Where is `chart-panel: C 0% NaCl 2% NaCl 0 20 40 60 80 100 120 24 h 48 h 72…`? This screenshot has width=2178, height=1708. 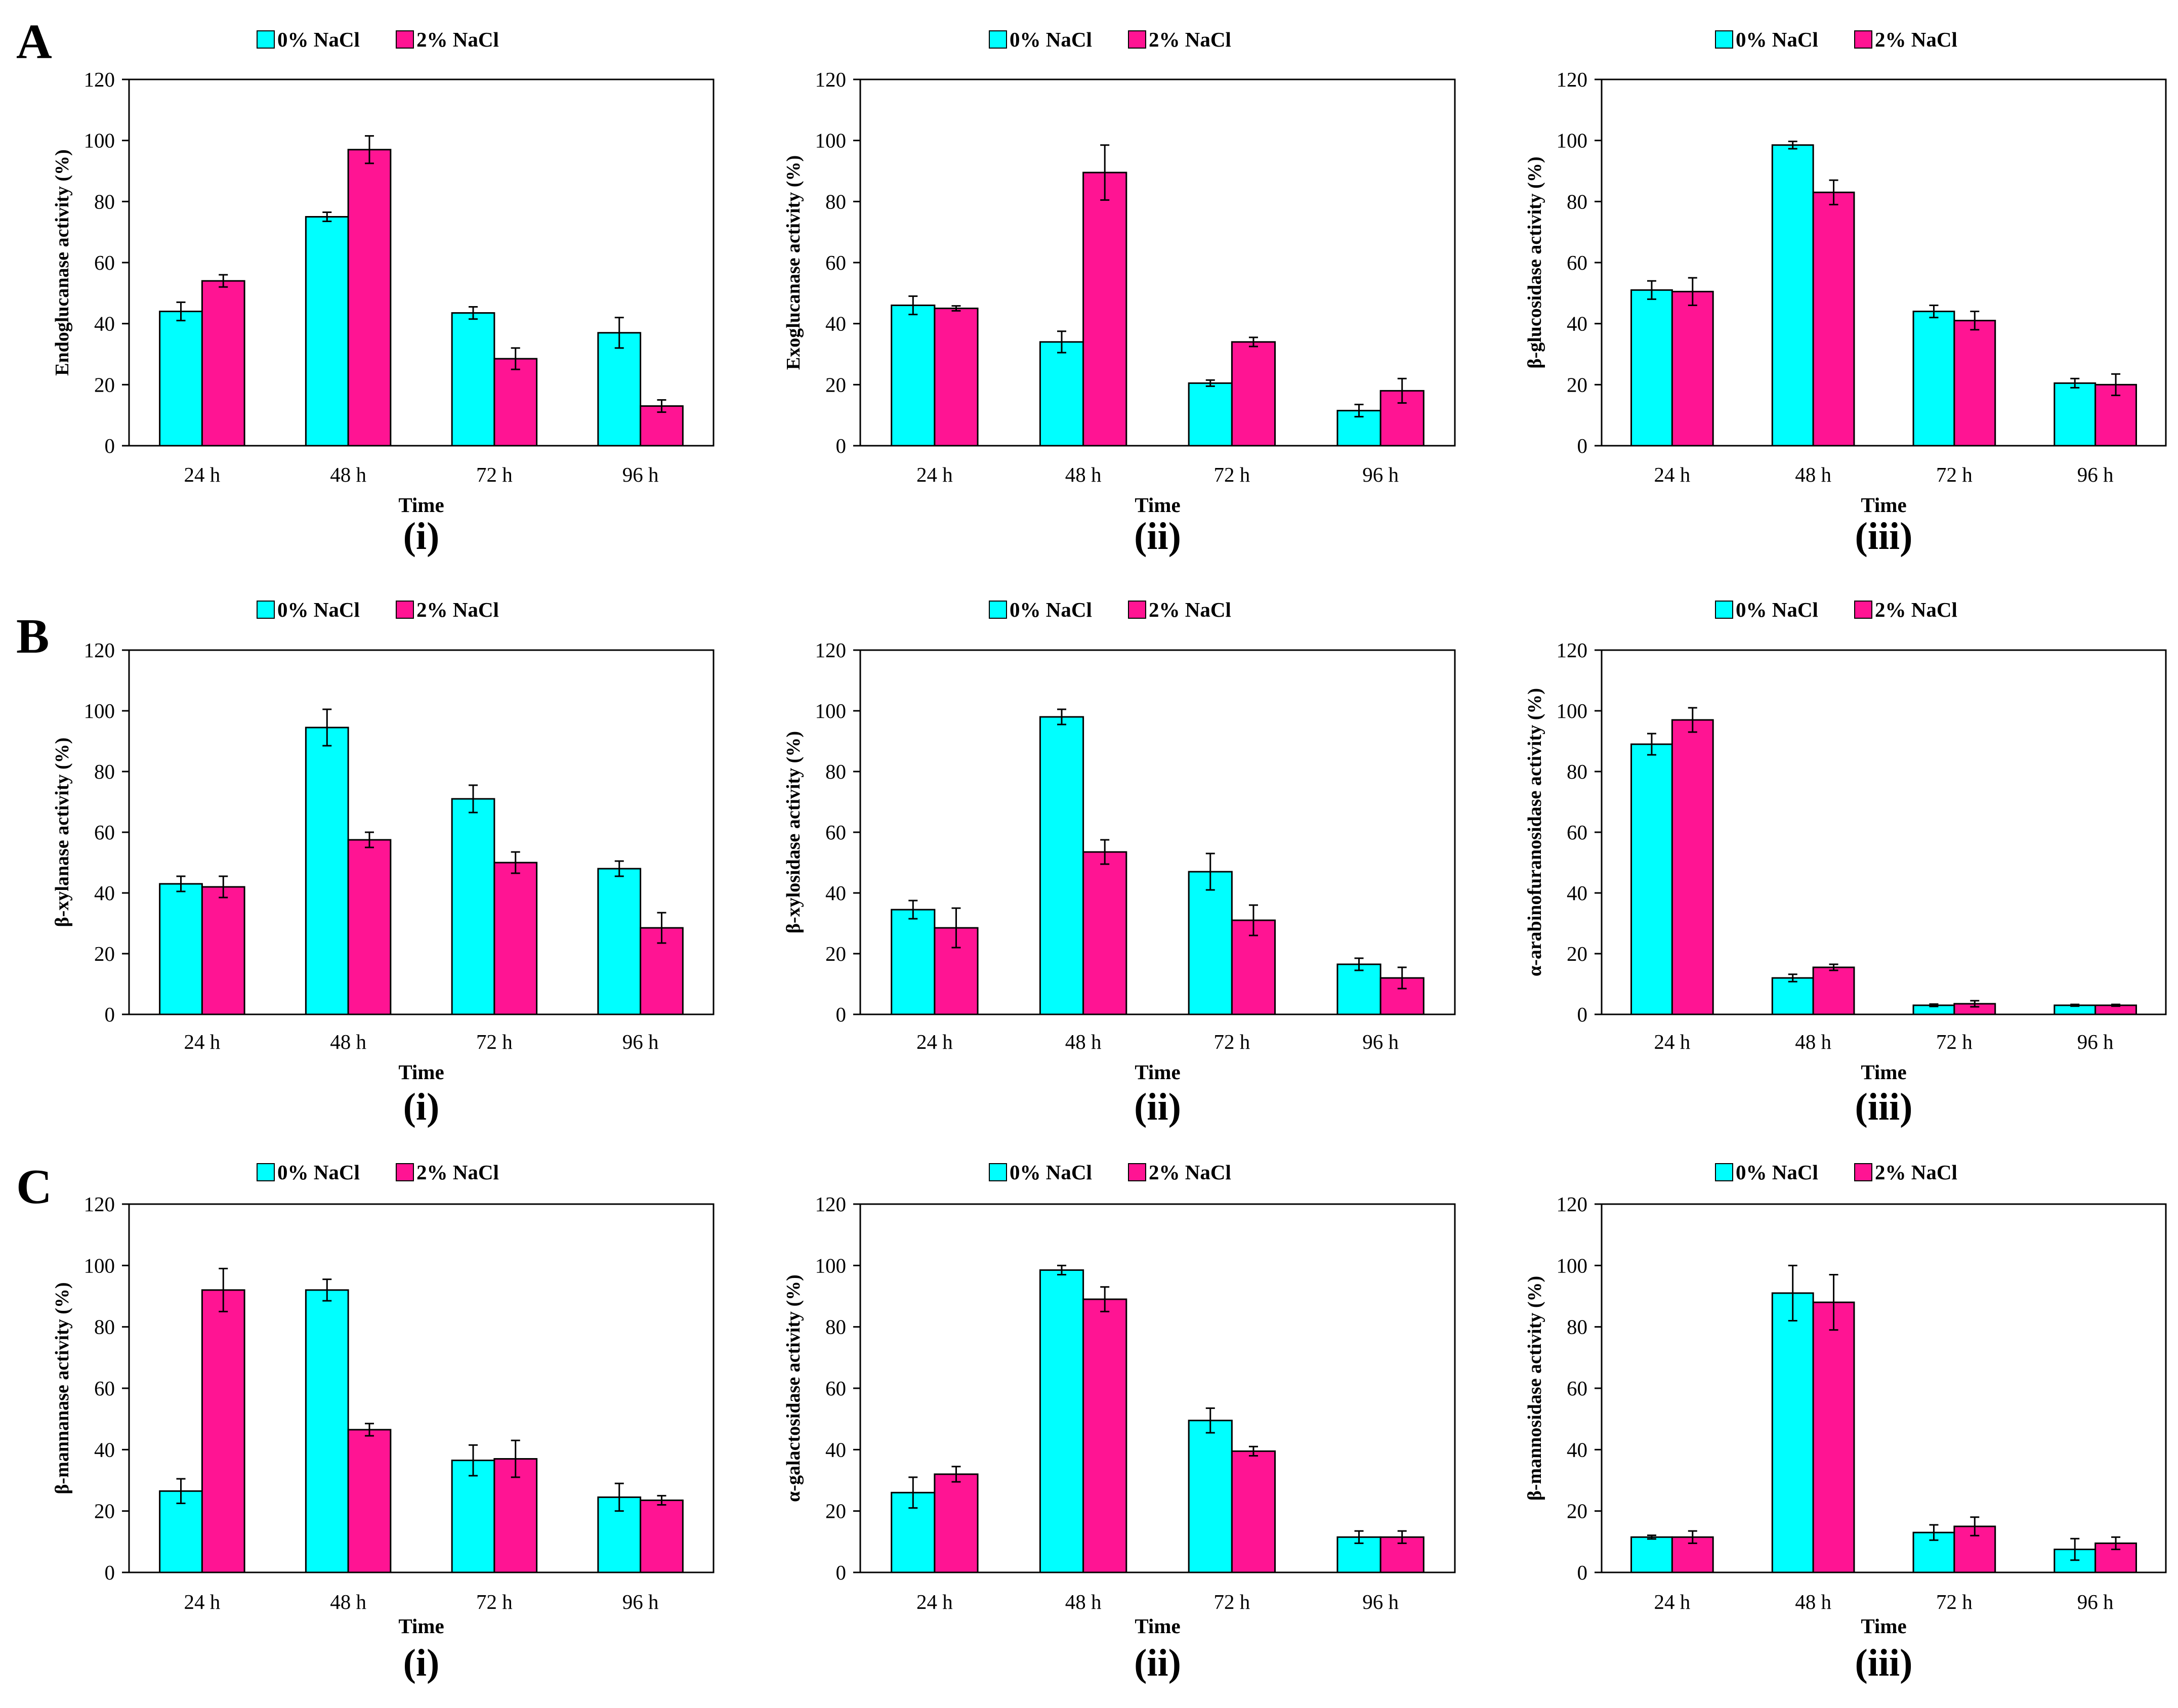
chart-panel: C 0% NaCl 2% NaCl 0 20 40 60 80 100 120 24 h 48 h 72… is located at coordinates (365, 1422).